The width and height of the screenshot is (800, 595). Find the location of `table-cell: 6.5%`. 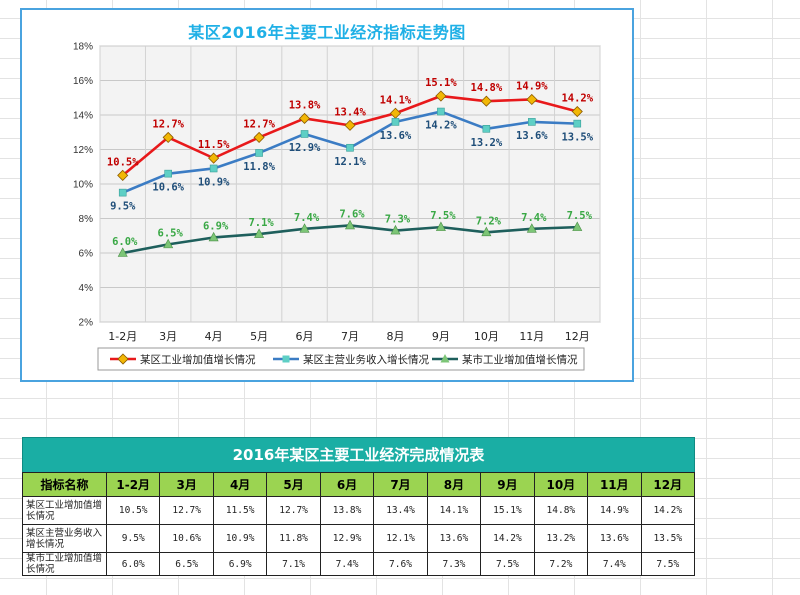

table-cell: 6.5% is located at coordinates (186, 564).